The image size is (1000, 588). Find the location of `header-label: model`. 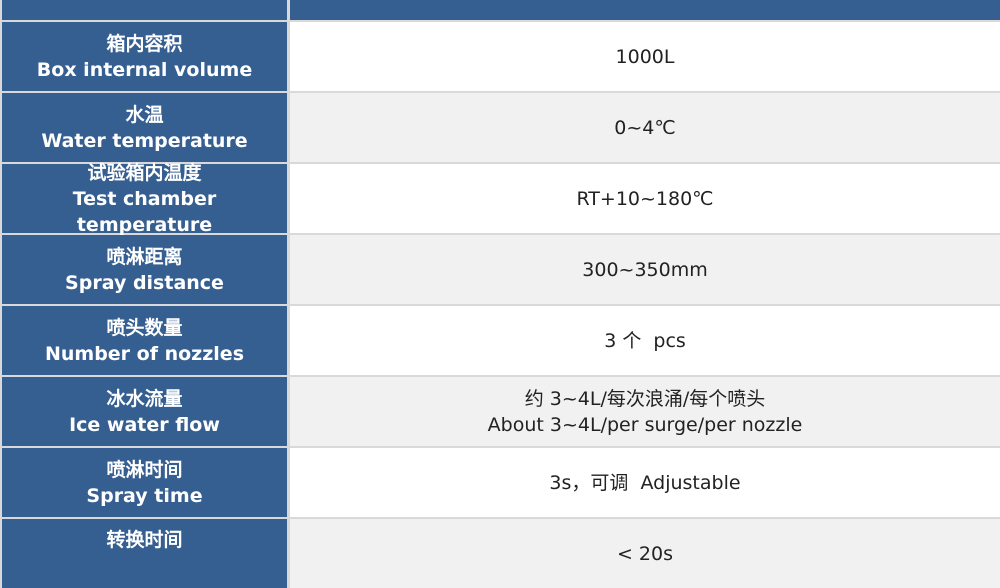

header-label: model is located at coordinates (144, 10).